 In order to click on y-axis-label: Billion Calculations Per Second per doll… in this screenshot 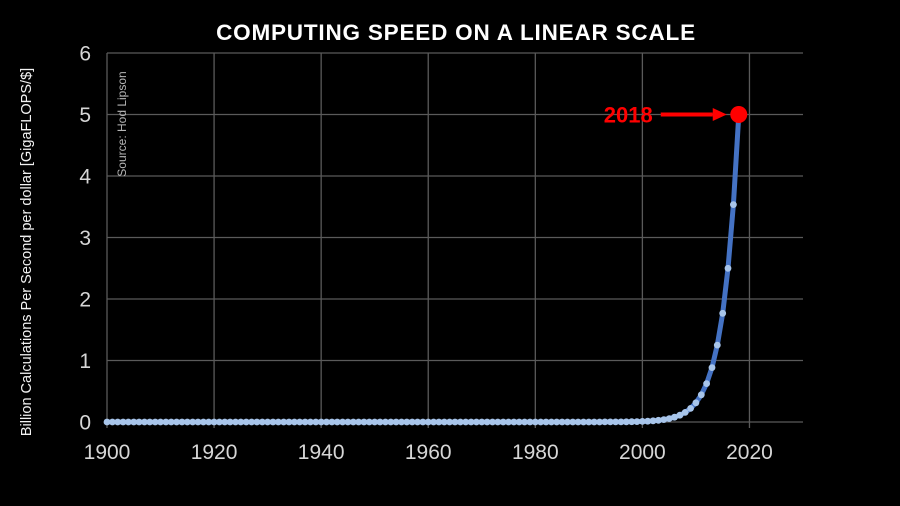, I will do `click(27, 252)`.